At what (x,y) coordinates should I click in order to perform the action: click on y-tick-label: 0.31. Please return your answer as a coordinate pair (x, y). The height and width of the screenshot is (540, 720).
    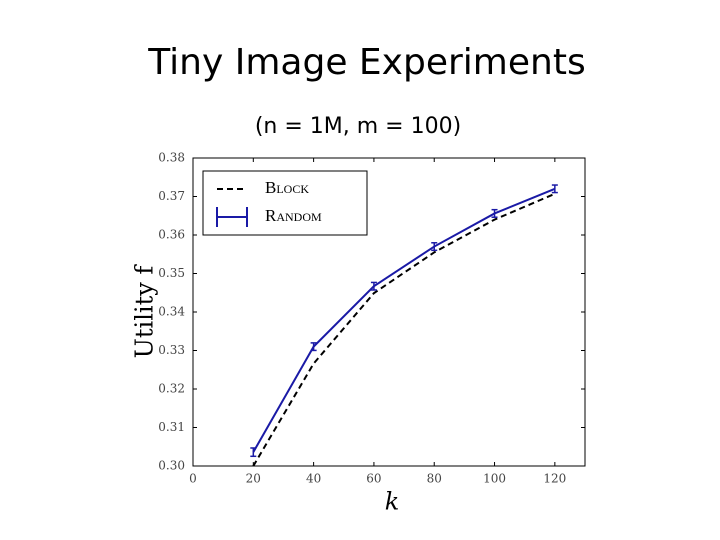
    Looking at the image, I should click on (171, 427).